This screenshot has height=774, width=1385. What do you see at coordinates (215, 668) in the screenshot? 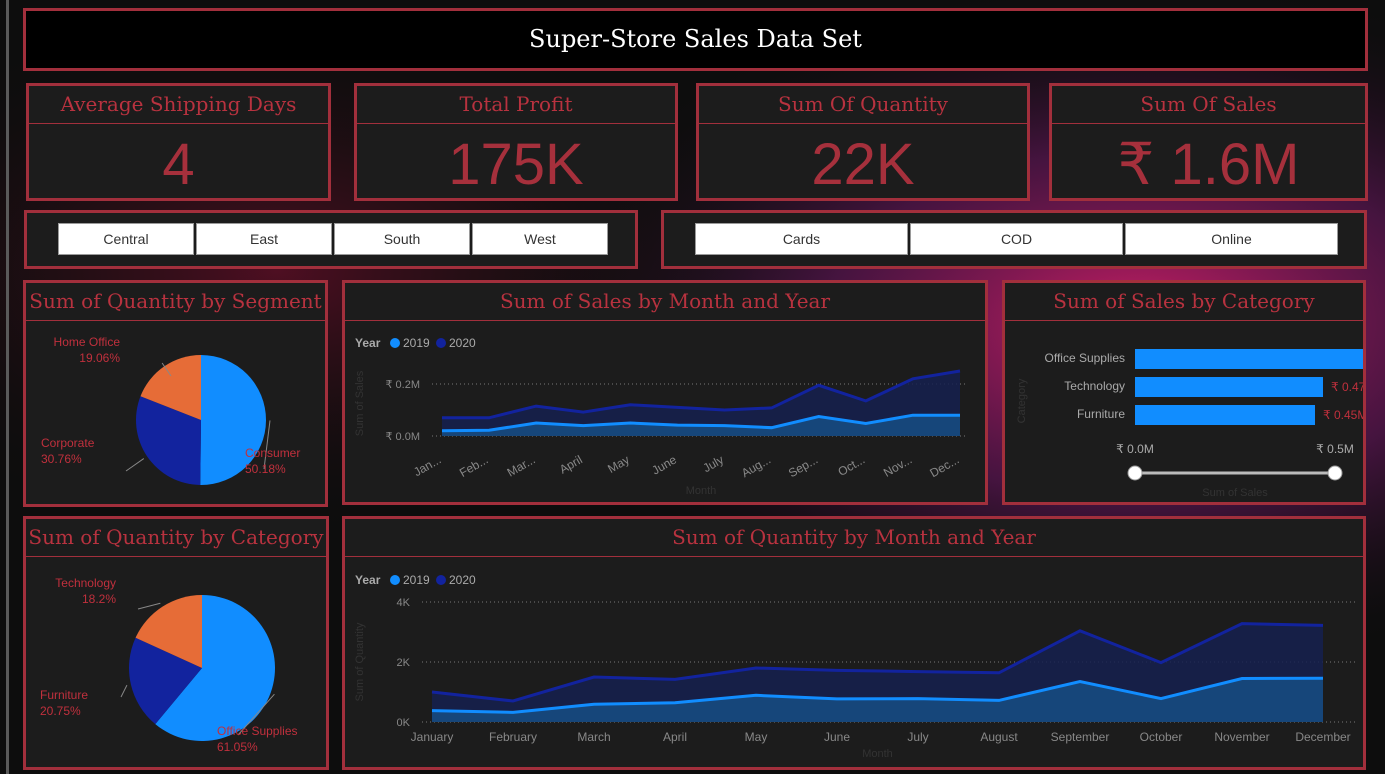
I see `pie-slice-office-supplies` at bounding box center [215, 668].